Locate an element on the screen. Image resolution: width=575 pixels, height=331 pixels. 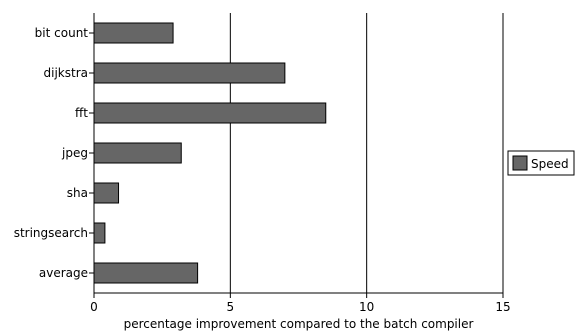
legend-label: Speed is located at coordinates (550, 164).